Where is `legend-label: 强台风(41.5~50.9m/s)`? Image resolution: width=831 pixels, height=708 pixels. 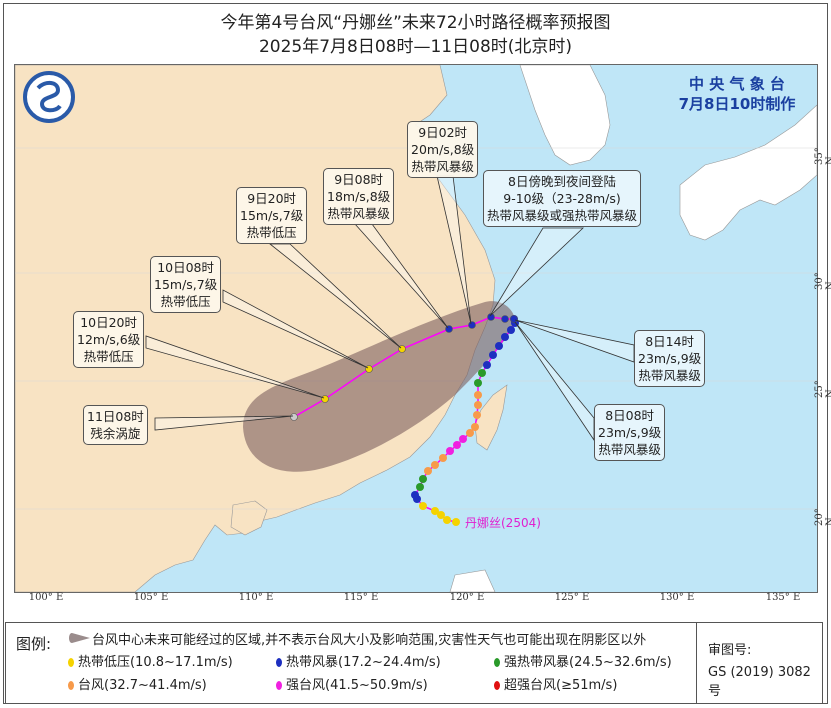
legend-label: 强台风(41.5~50.9m/s) is located at coordinates (357, 685).